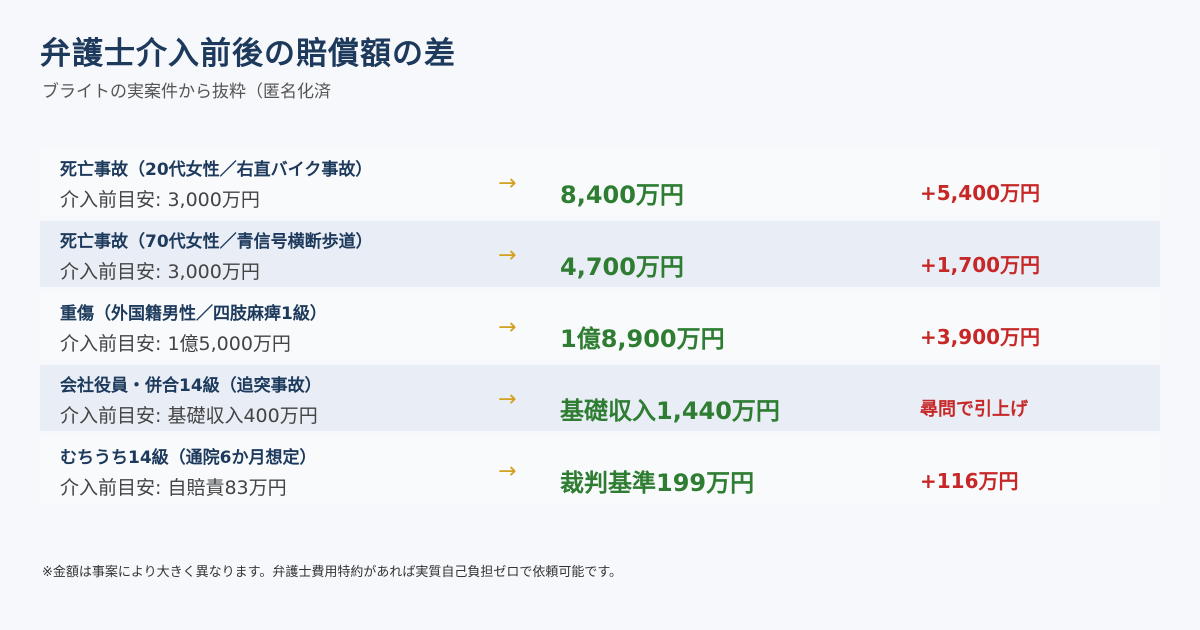  Describe the element at coordinates (622, 195) in the screenshot. I see `after-amount: 8,400万円` at that location.